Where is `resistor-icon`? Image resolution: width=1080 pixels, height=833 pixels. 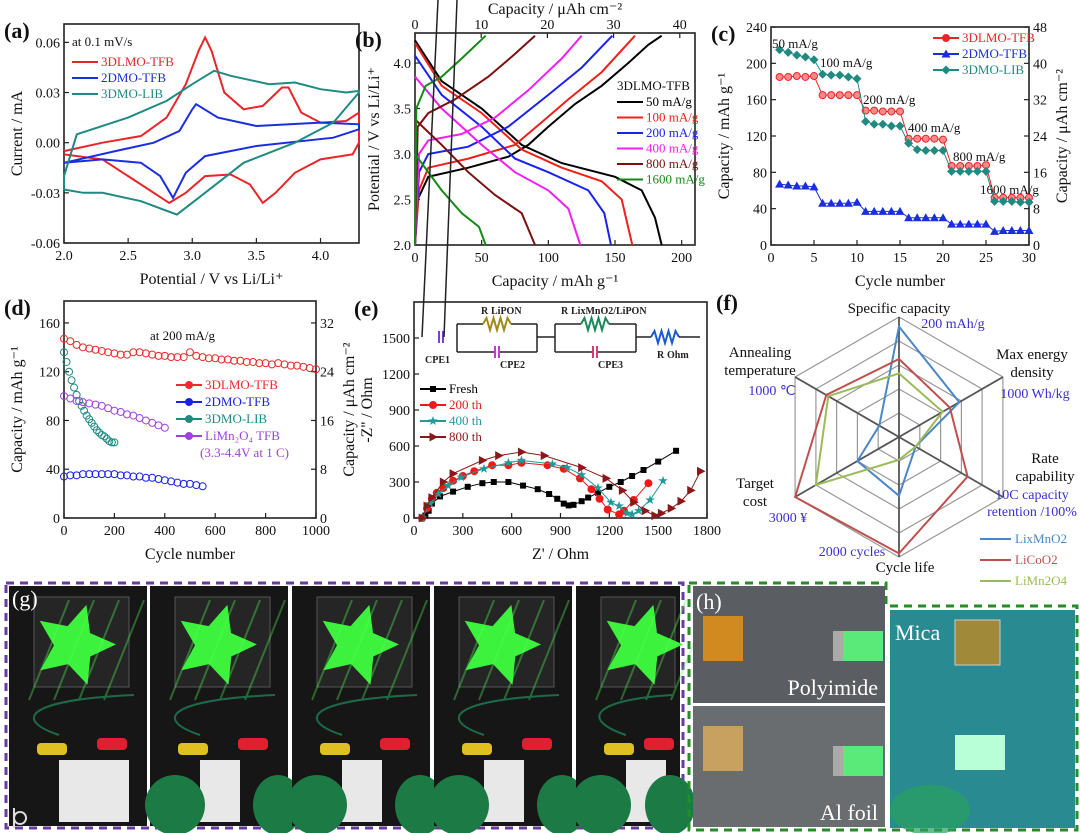
resistor-icon is located at coordinates (595, 324).